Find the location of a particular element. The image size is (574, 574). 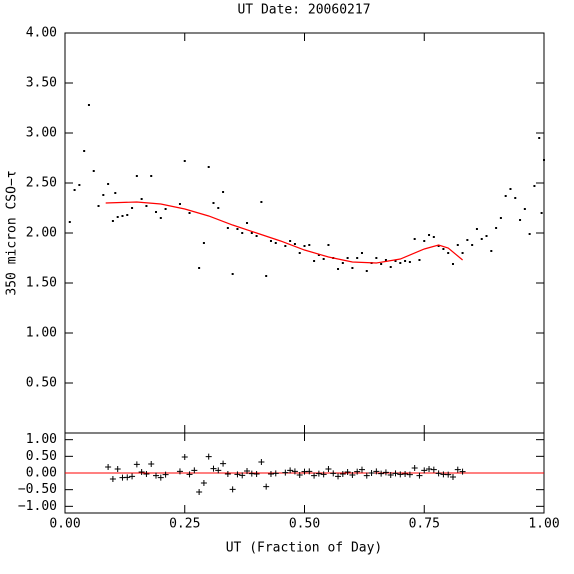

y-tick-label: 0.50 is located at coordinates (41, 456).